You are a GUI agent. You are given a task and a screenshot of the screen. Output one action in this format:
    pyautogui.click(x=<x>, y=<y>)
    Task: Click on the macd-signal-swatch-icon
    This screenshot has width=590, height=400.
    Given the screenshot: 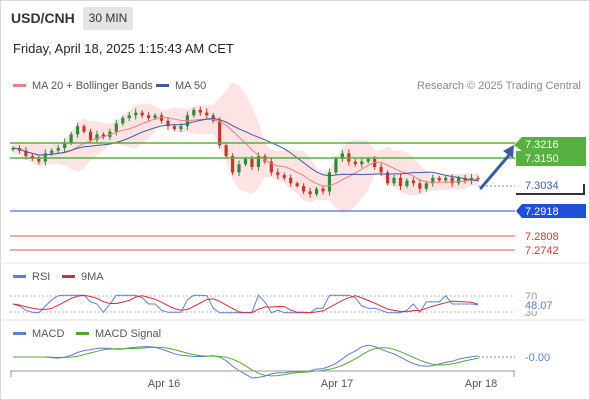 What is the action you would take?
    pyautogui.click(x=82, y=333)
    